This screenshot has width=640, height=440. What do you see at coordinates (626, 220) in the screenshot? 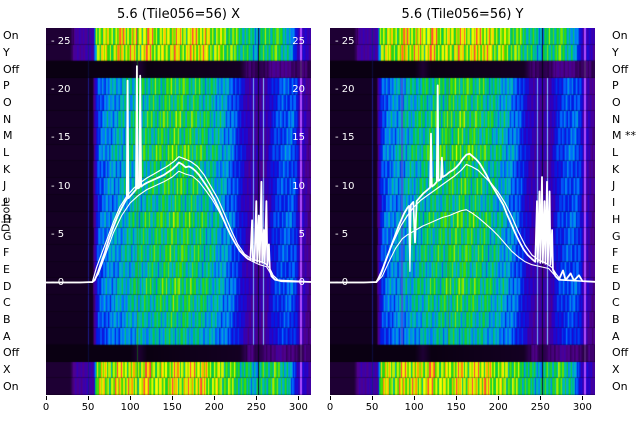
I see `dipole-labels-right: On Y Off P O N M ** L K J I H G F E D C B A Off X On` at bounding box center [626, 220].